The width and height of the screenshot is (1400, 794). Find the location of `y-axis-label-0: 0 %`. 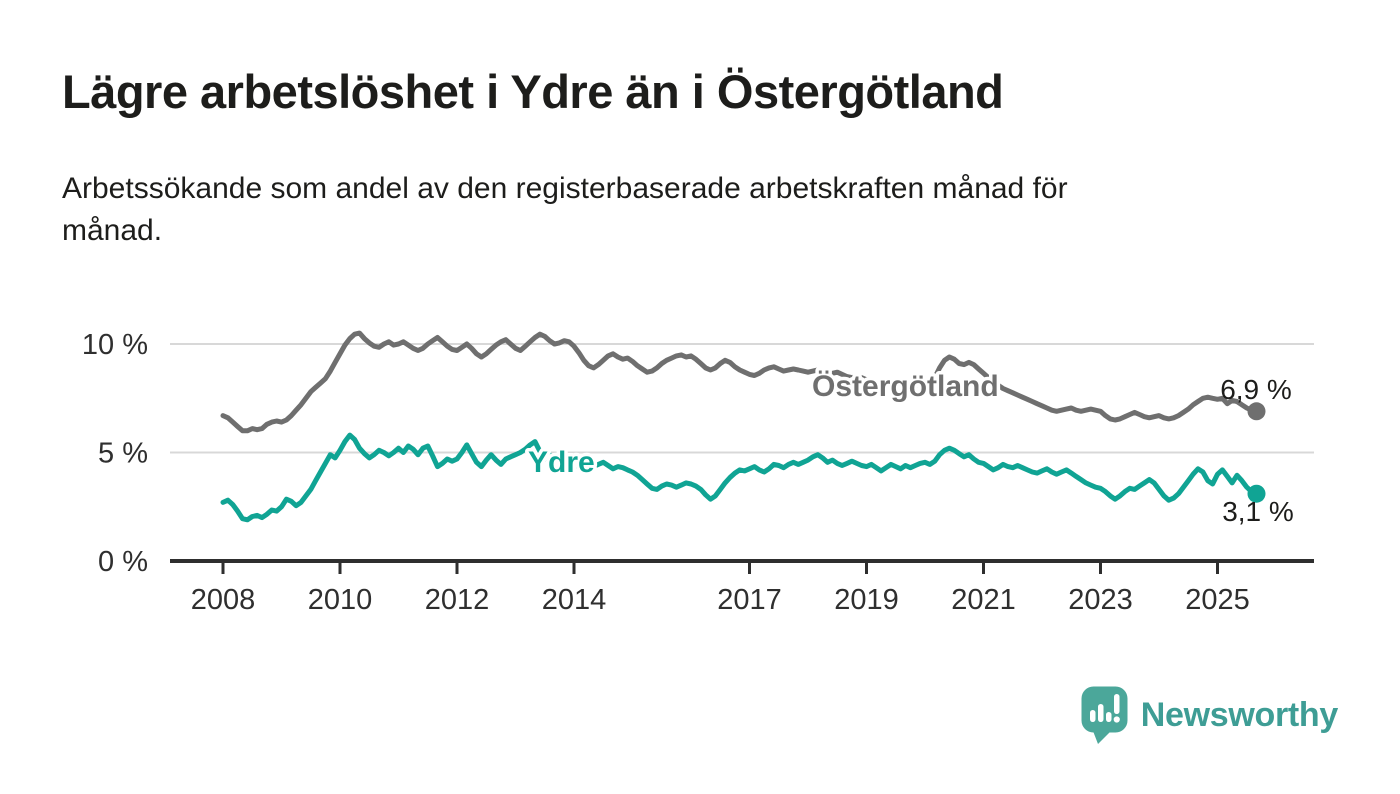

y-axis-label-0: 0 % is located at coordinates (123, 562).